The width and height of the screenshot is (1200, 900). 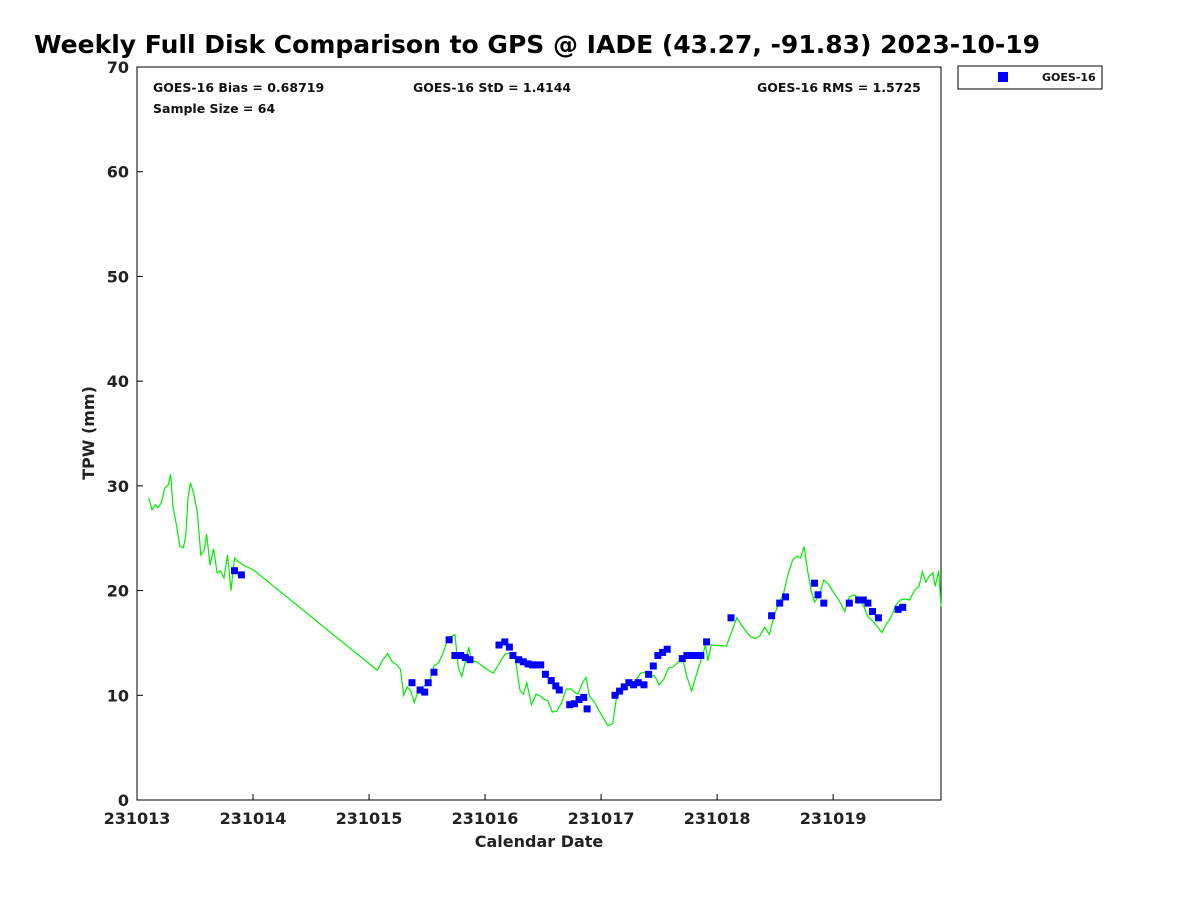 What do you see at coordinates (492, 87) in the screenshot?
I see `std-stat: GOES-16 StD = 1.4144` at bounding box center [492, 87].